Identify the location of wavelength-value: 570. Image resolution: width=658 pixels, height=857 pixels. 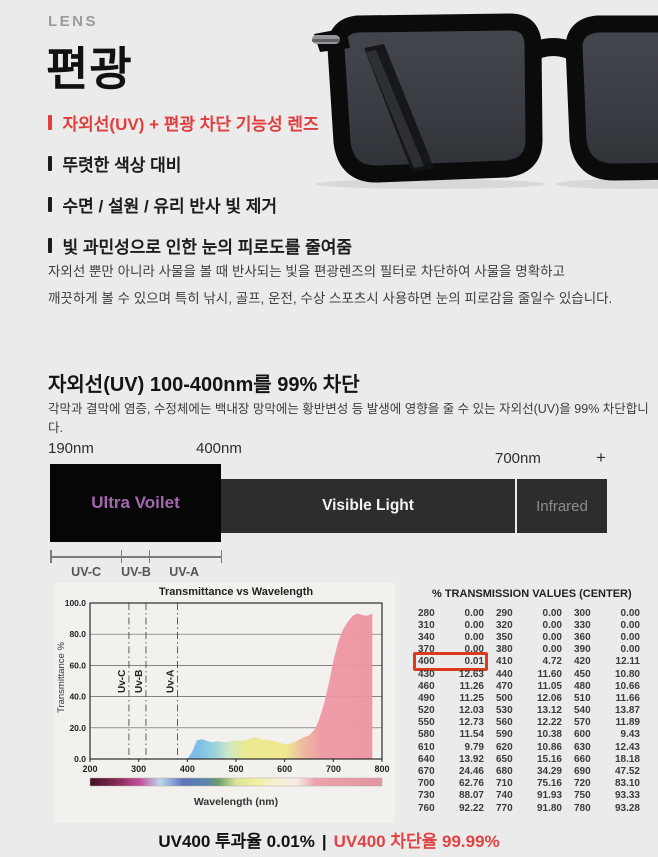
(582, 723).